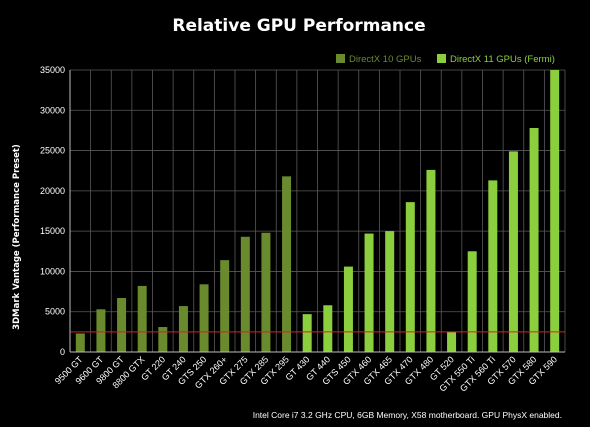 The image size is (590, 427). What do you see at coordinates (441, 58) in the screenshot?
I see `legend-swatch-dx11` at bounding box center [441, 58].